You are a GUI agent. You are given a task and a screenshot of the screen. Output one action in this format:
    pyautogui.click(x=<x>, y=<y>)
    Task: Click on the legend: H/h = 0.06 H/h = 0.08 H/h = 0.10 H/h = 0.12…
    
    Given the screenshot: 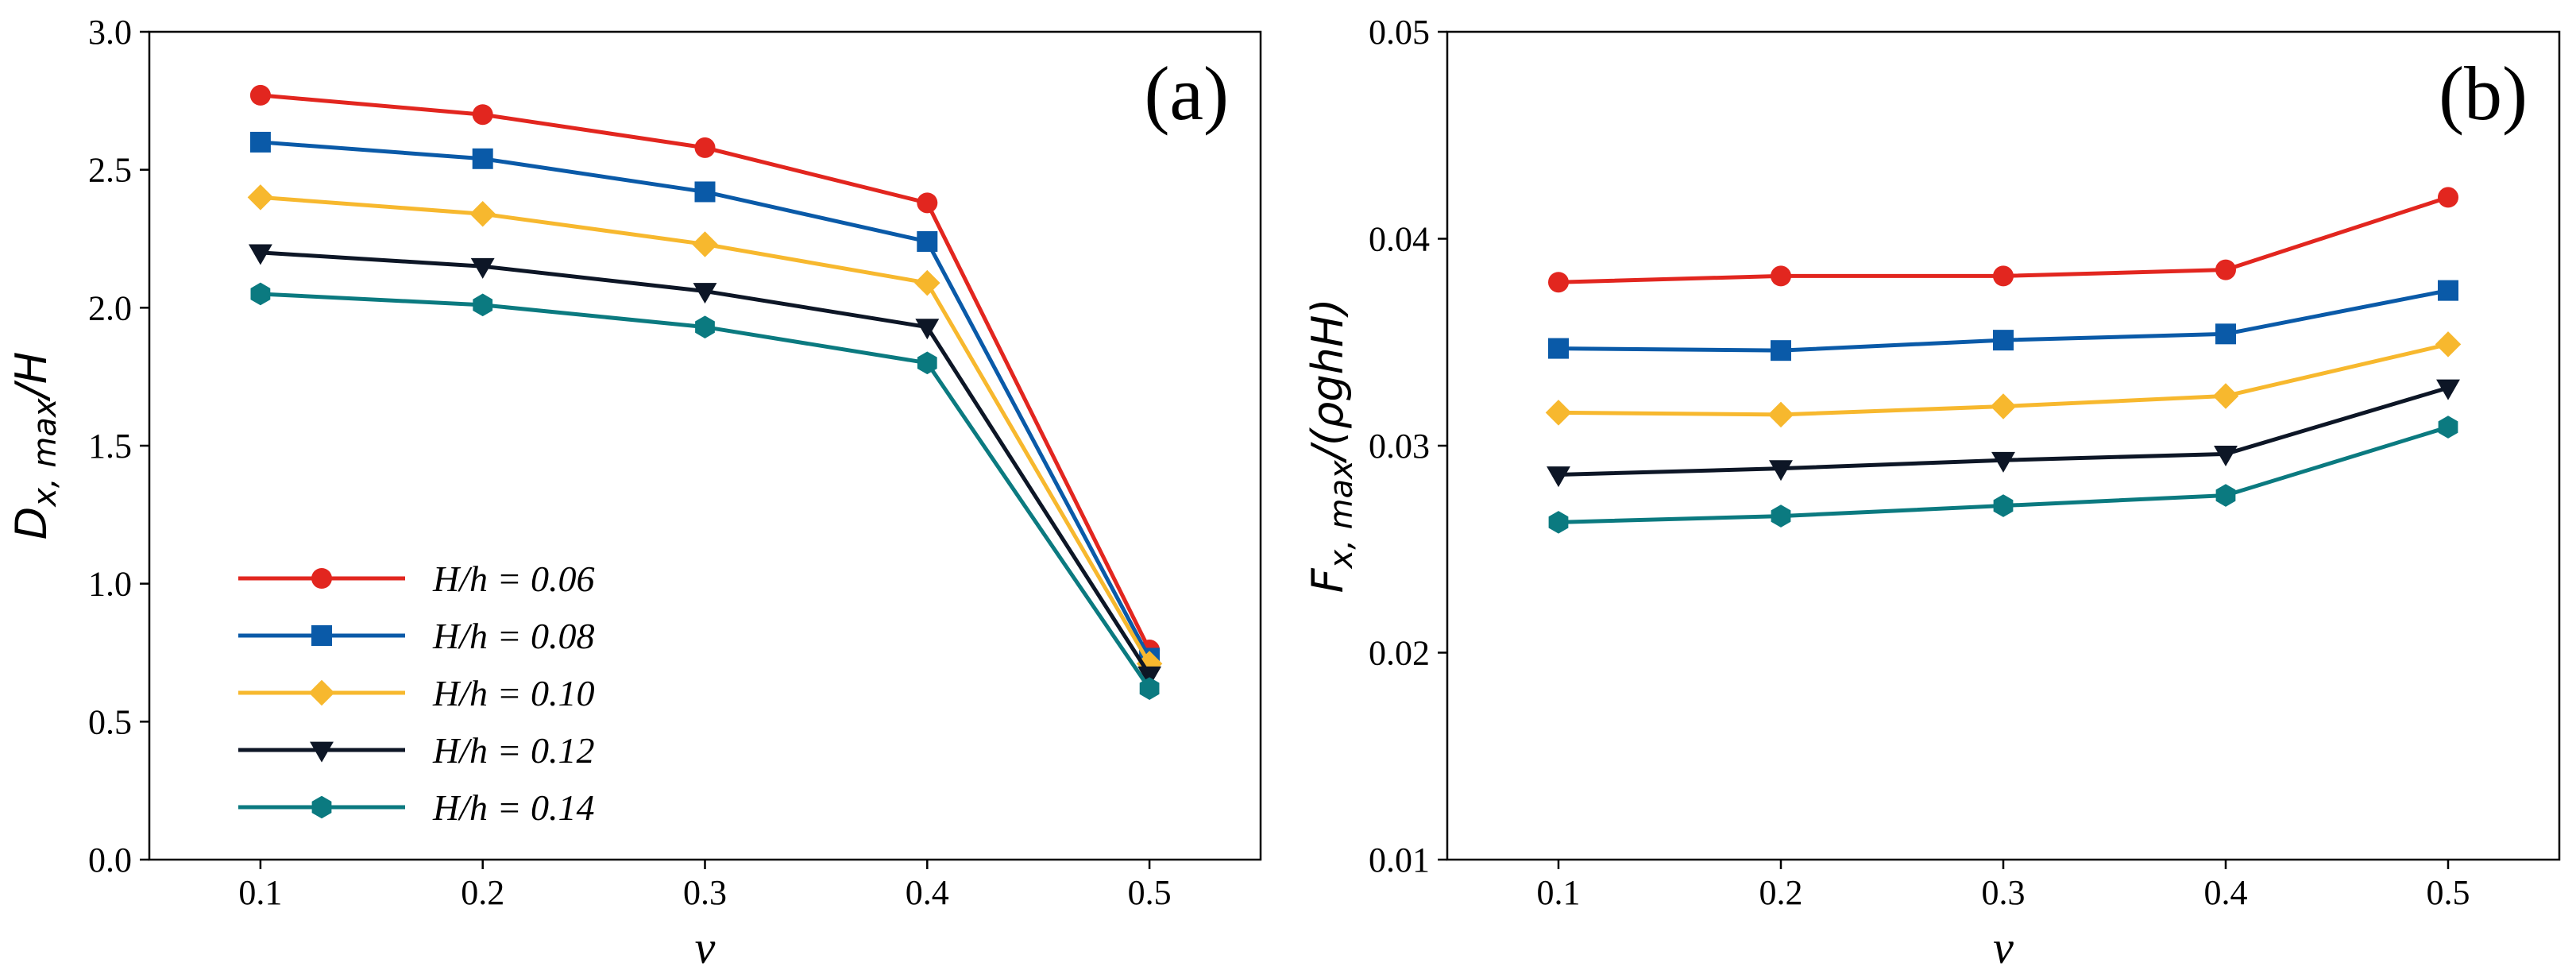 What is the action you would take?
    pyautogui.click(x=416, y=694)
    